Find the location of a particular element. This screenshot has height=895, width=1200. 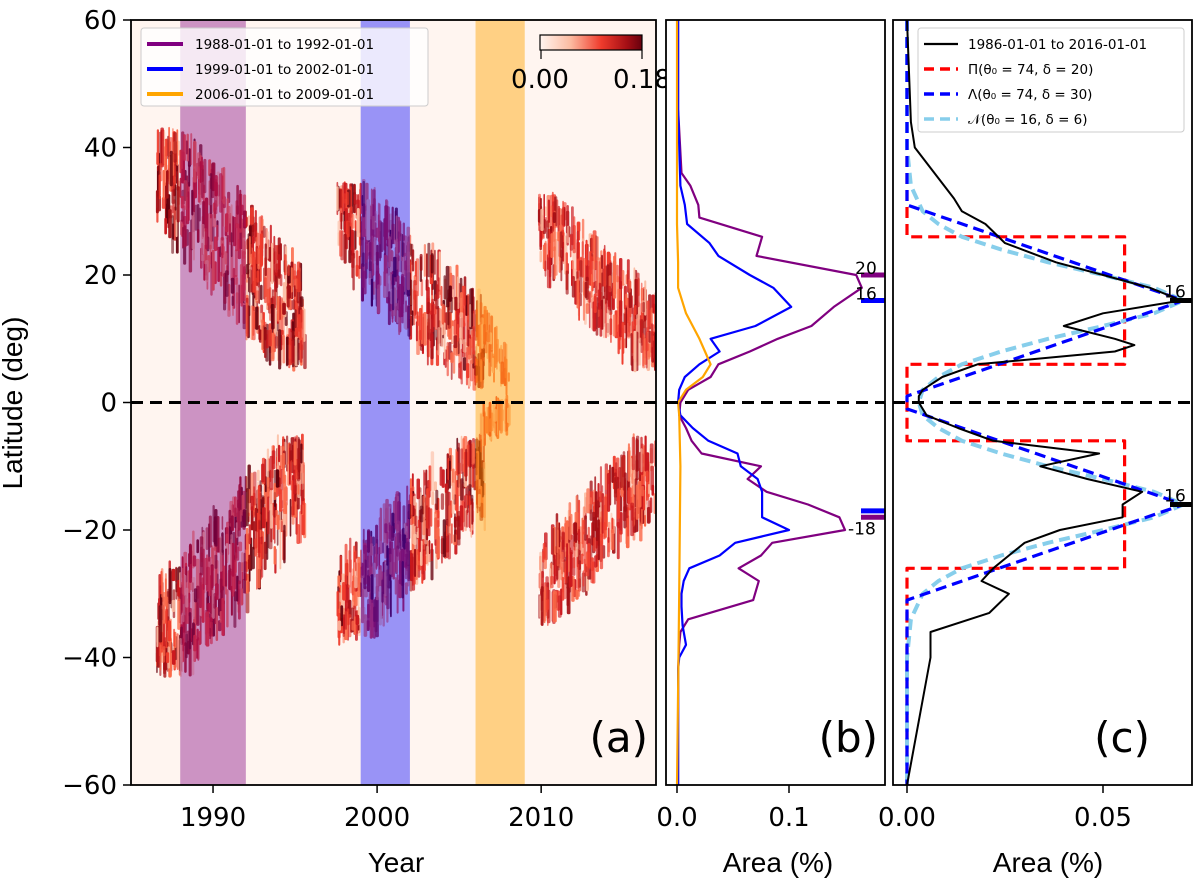

peak-label: 20 is located at coordinates (866, 269).